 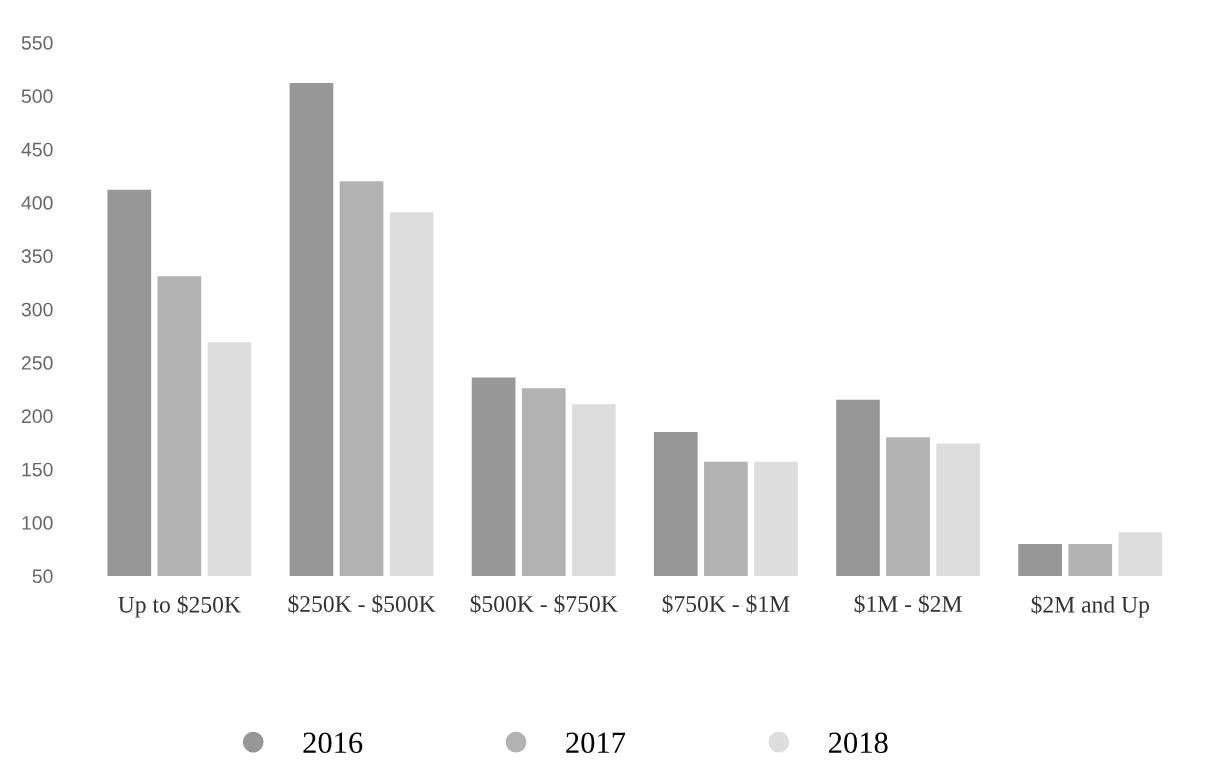 What do you see at coordinates (37, 256) in the screenshot?
I see `y-tick-label: 350` at bounding box center [37, 256].